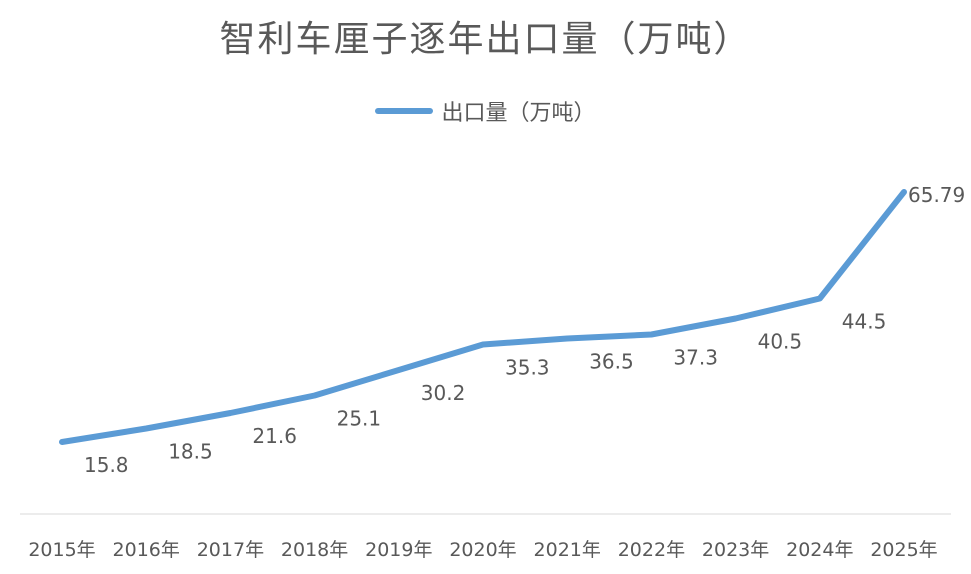  What do you see at coordinates (274, 436) in the screenshot?
I see `data-label: 21.6` at bounding box center [274, 436].